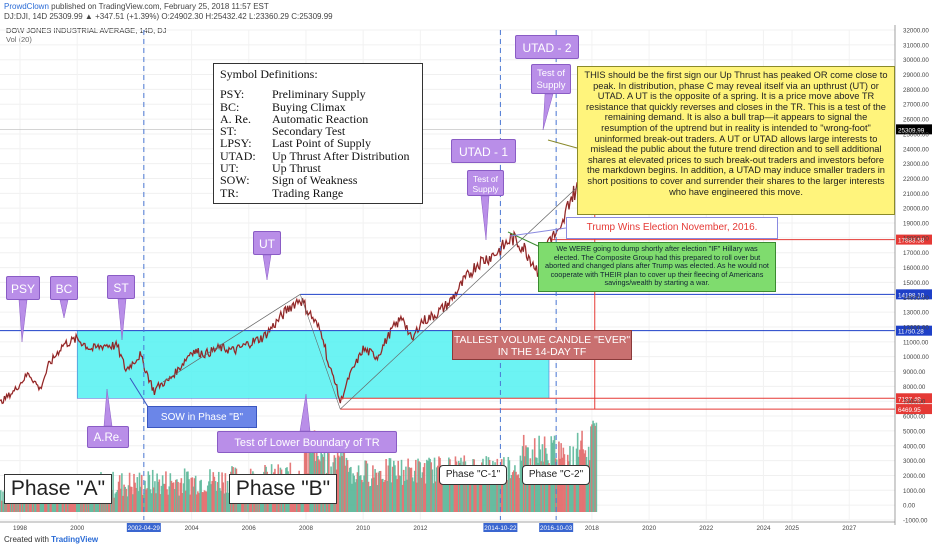 The image size is (932, 550). Describe the element at coordinates (58, 489) in the screenshot. I see `phase-a-label: Phase "A"` at that location.